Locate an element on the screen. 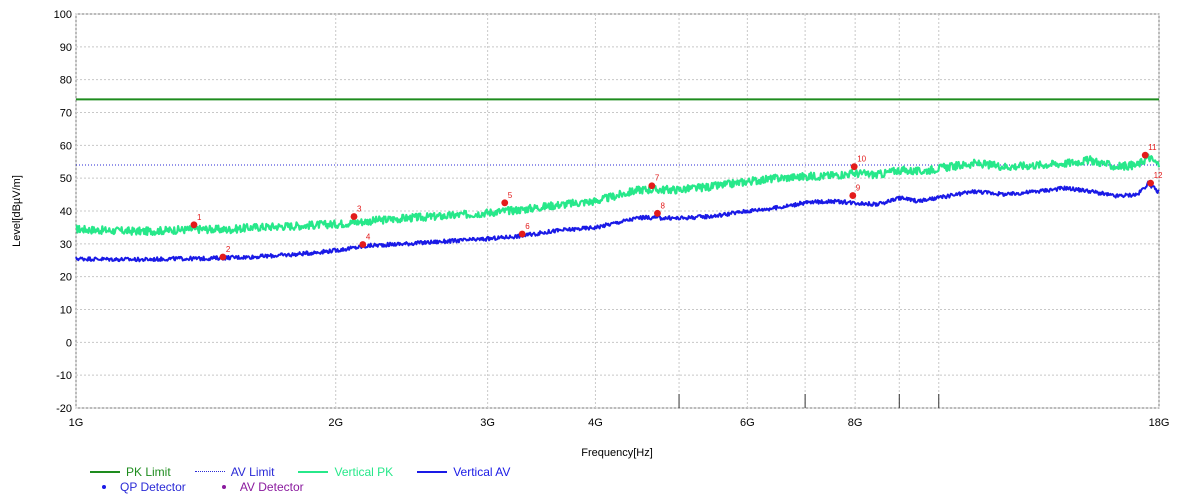  x-tick-label: 3G is located at coordinates (487, 423).